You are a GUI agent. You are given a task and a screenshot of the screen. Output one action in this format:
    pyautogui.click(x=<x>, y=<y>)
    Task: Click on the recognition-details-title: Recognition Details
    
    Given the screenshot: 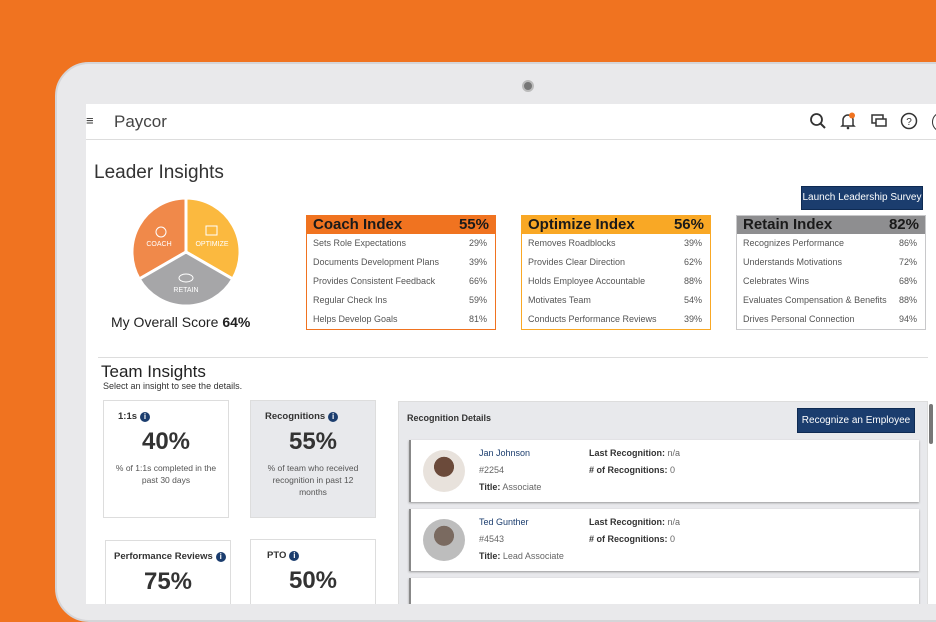 What is the action you would take?
    pyautogui.click(x=449, y=418)
    